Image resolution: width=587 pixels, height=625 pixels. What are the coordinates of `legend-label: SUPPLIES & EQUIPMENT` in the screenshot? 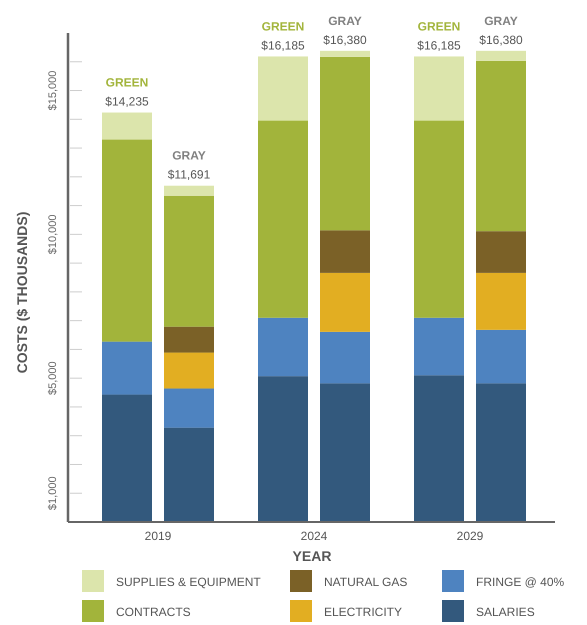 It's located at (189, 582).